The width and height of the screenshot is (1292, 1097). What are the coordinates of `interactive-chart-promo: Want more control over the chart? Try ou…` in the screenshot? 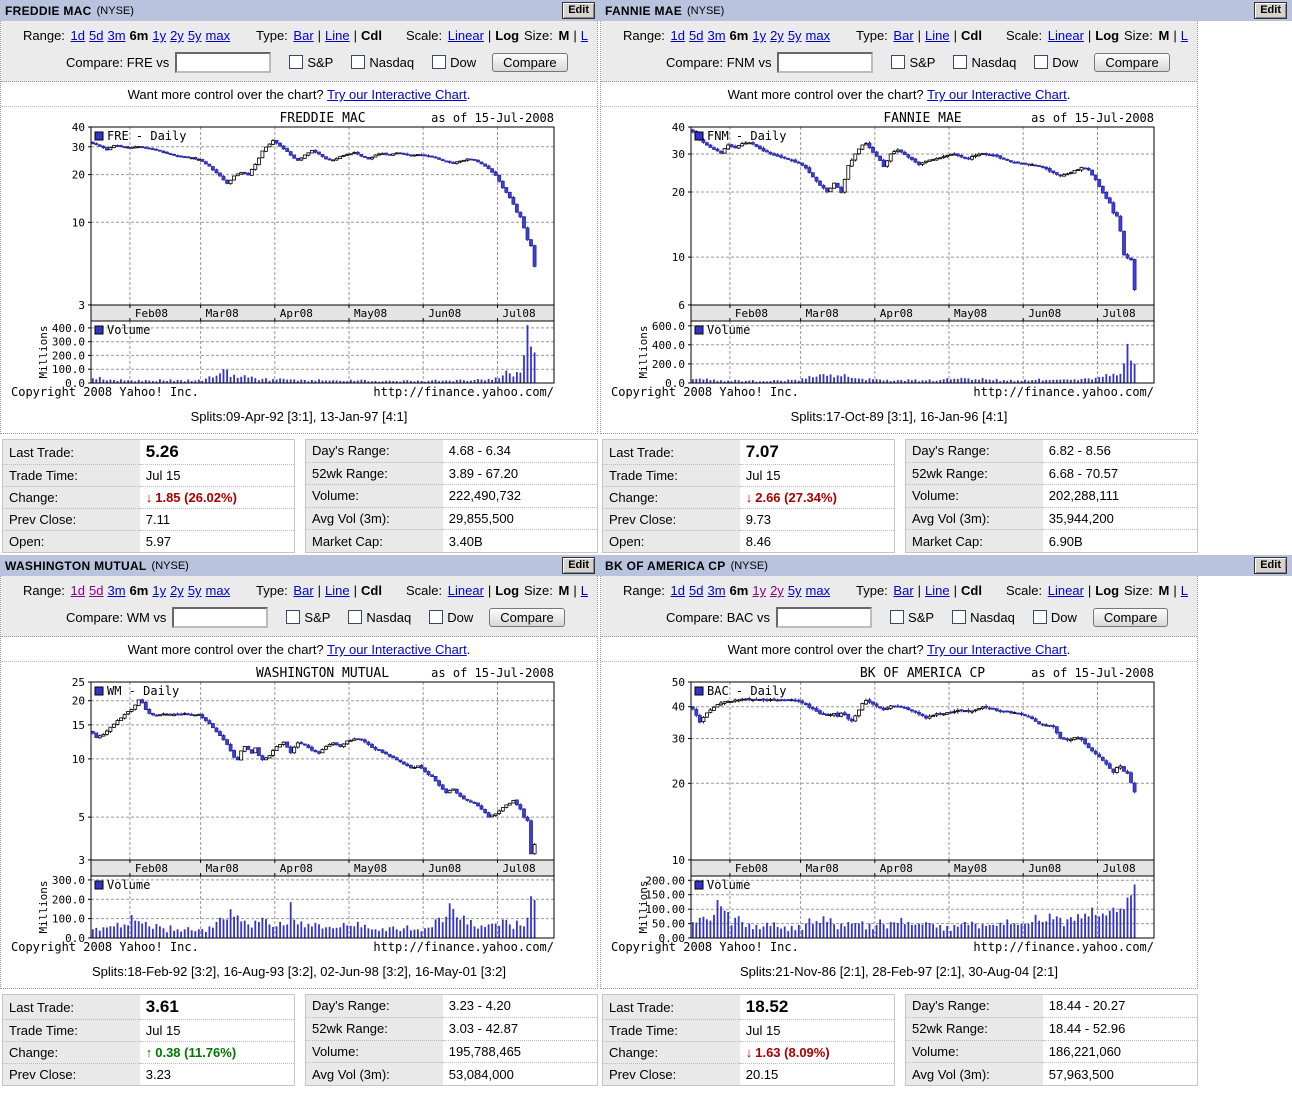 It's located at (899, 94).